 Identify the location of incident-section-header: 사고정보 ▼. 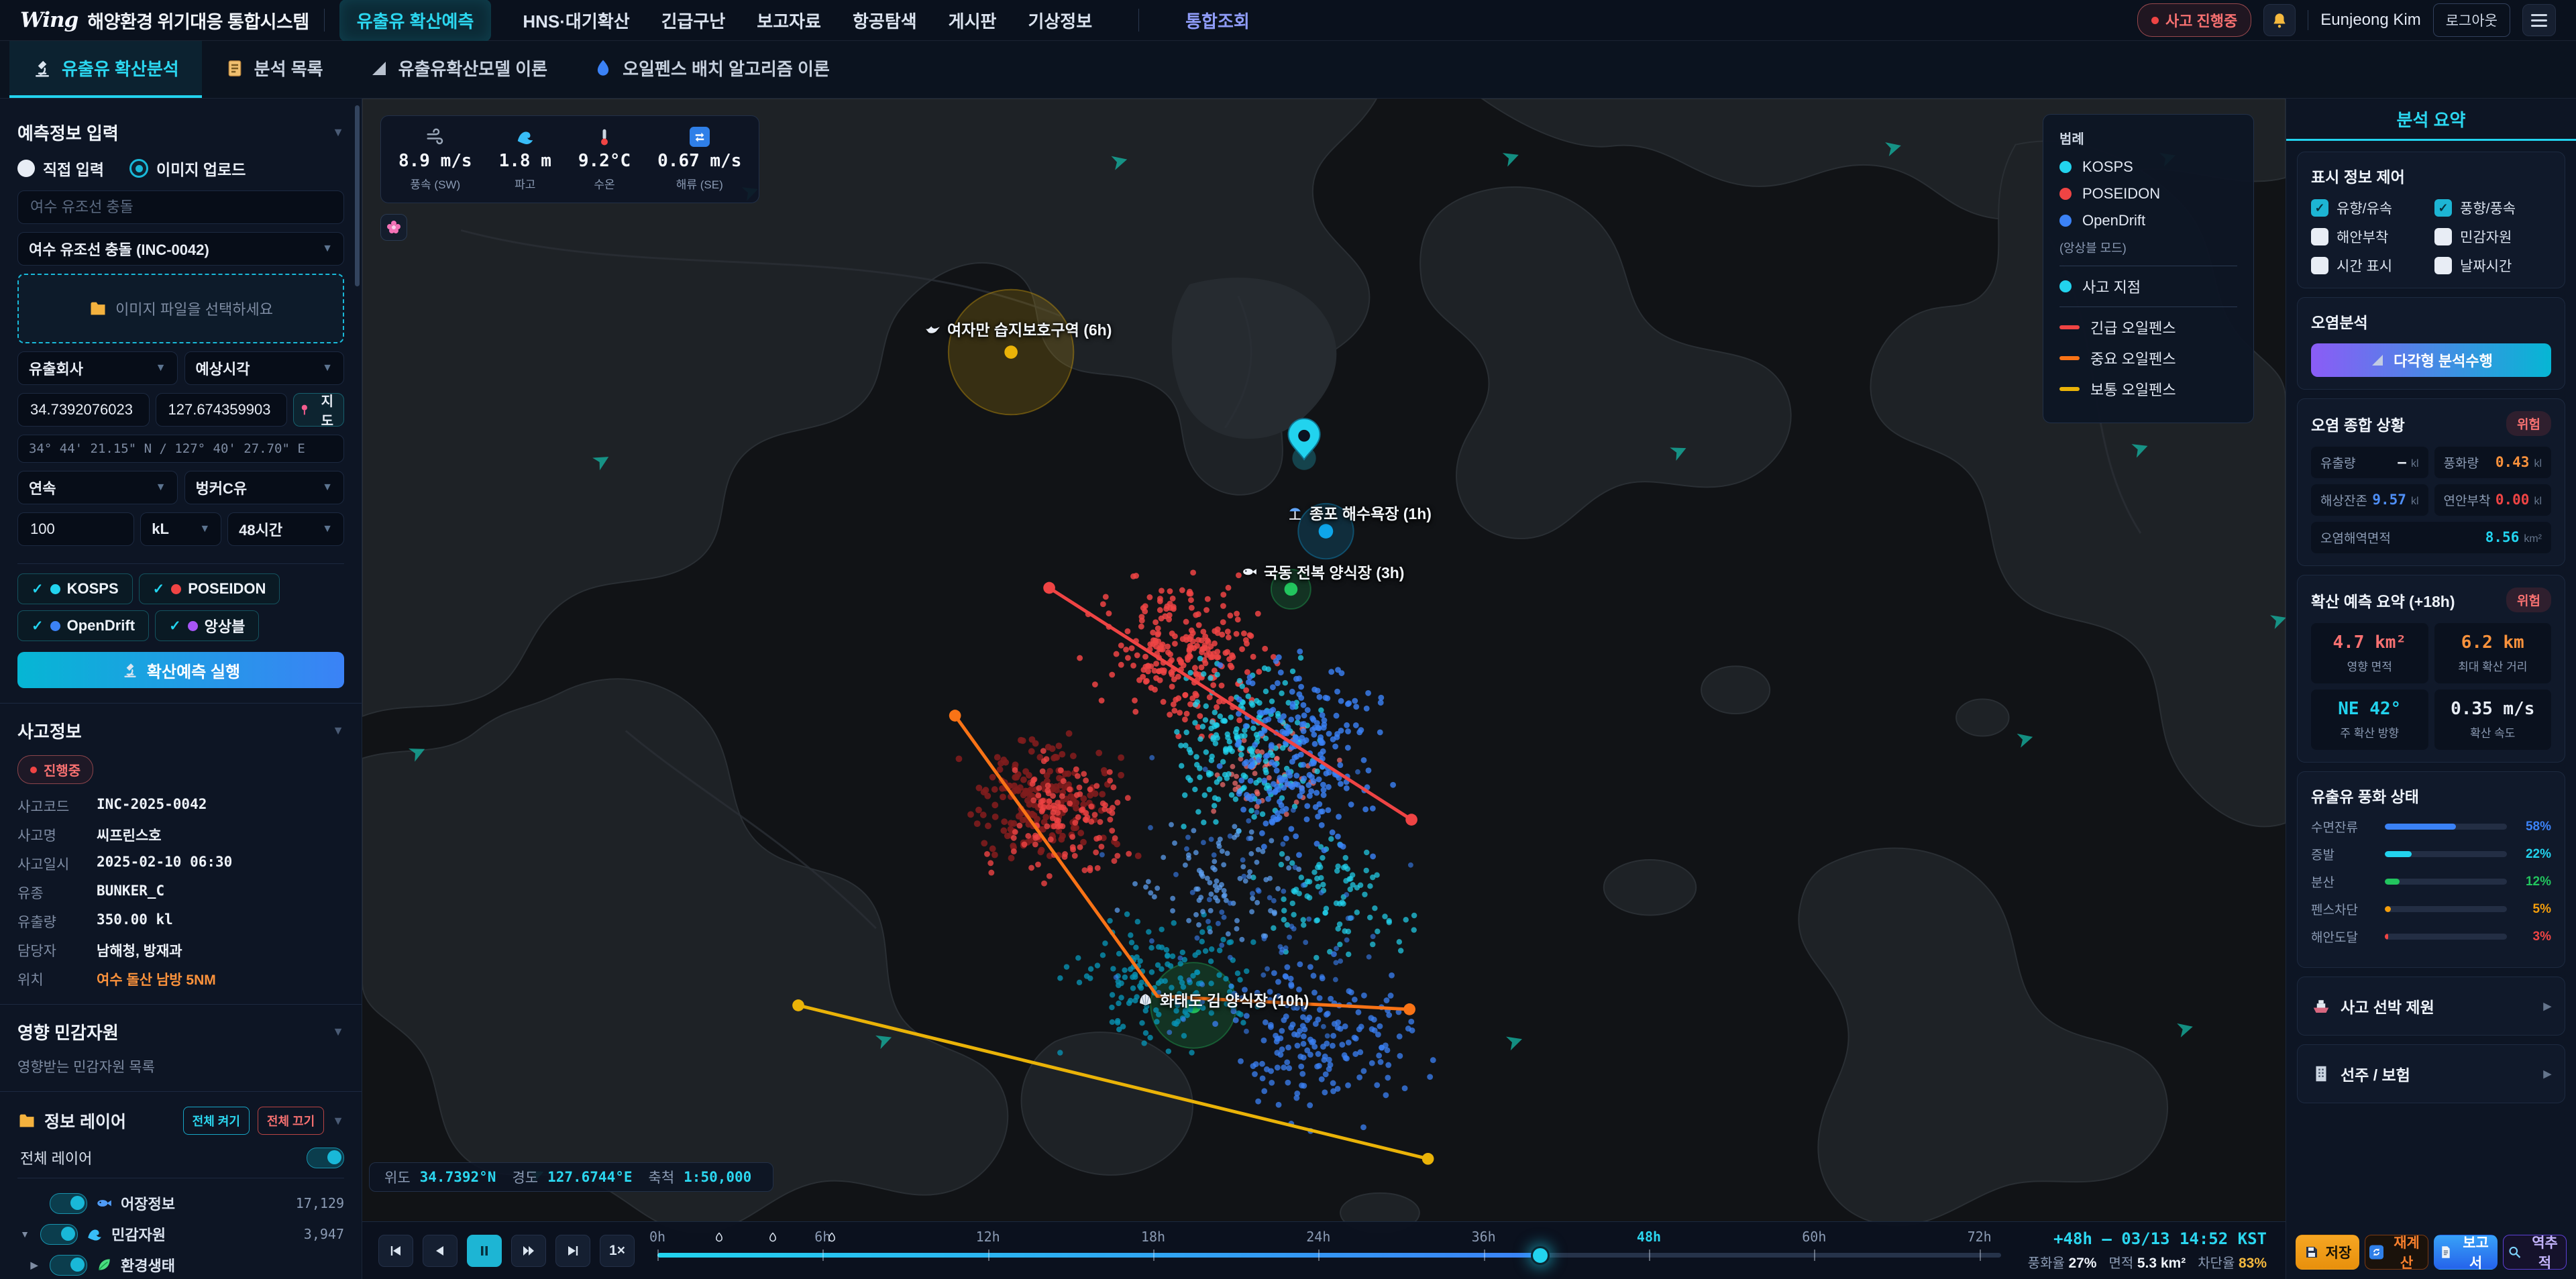
(180, 730).